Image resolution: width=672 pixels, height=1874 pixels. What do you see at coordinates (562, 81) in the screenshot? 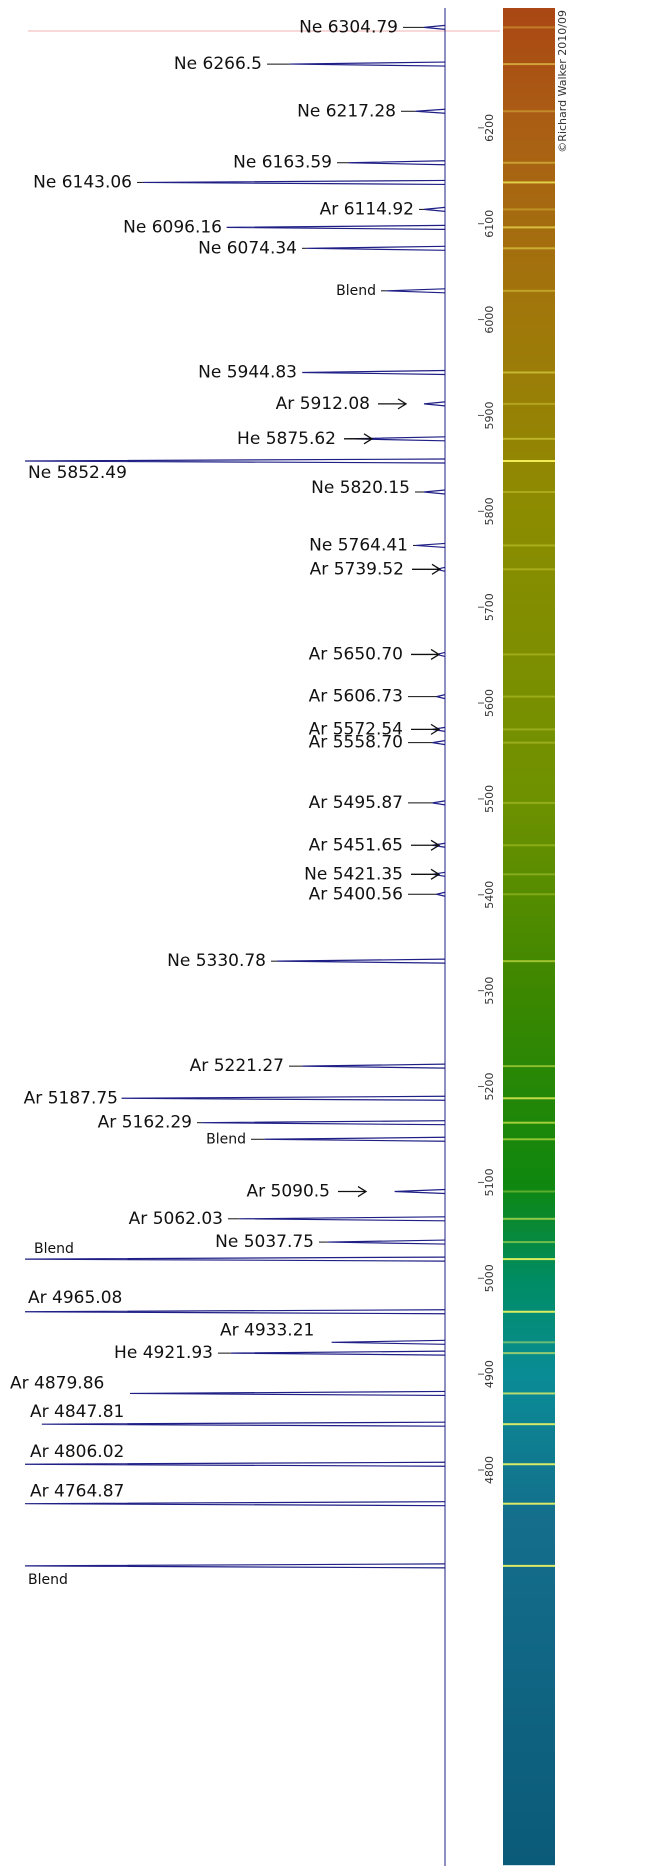
I see `credit: ©Richard Walker 2010/09` at bounding box center [562, 81].